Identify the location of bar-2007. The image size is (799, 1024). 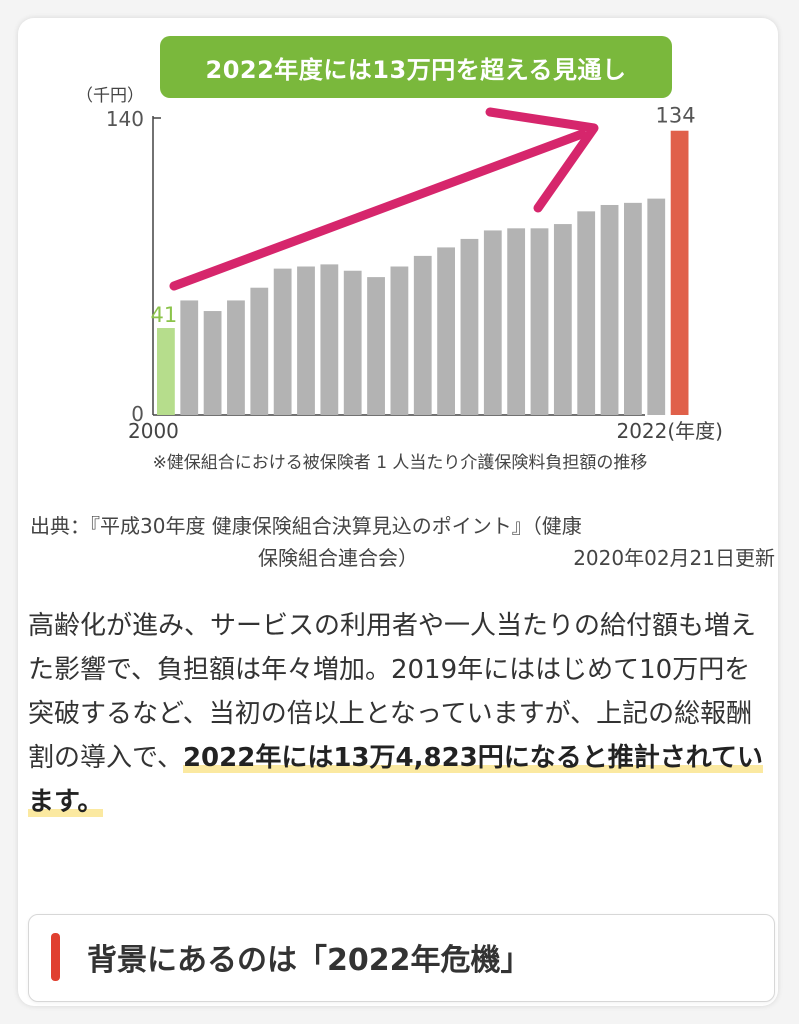
(329, 339).